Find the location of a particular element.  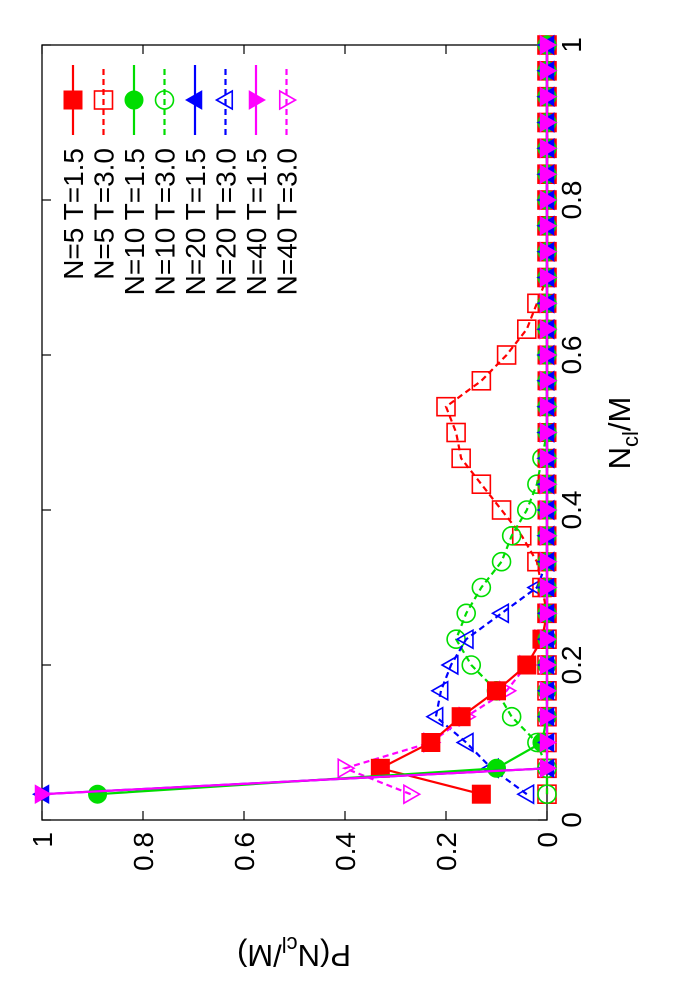

legend-label: N=5 T=3.0 is located at coordinates (104, 214).